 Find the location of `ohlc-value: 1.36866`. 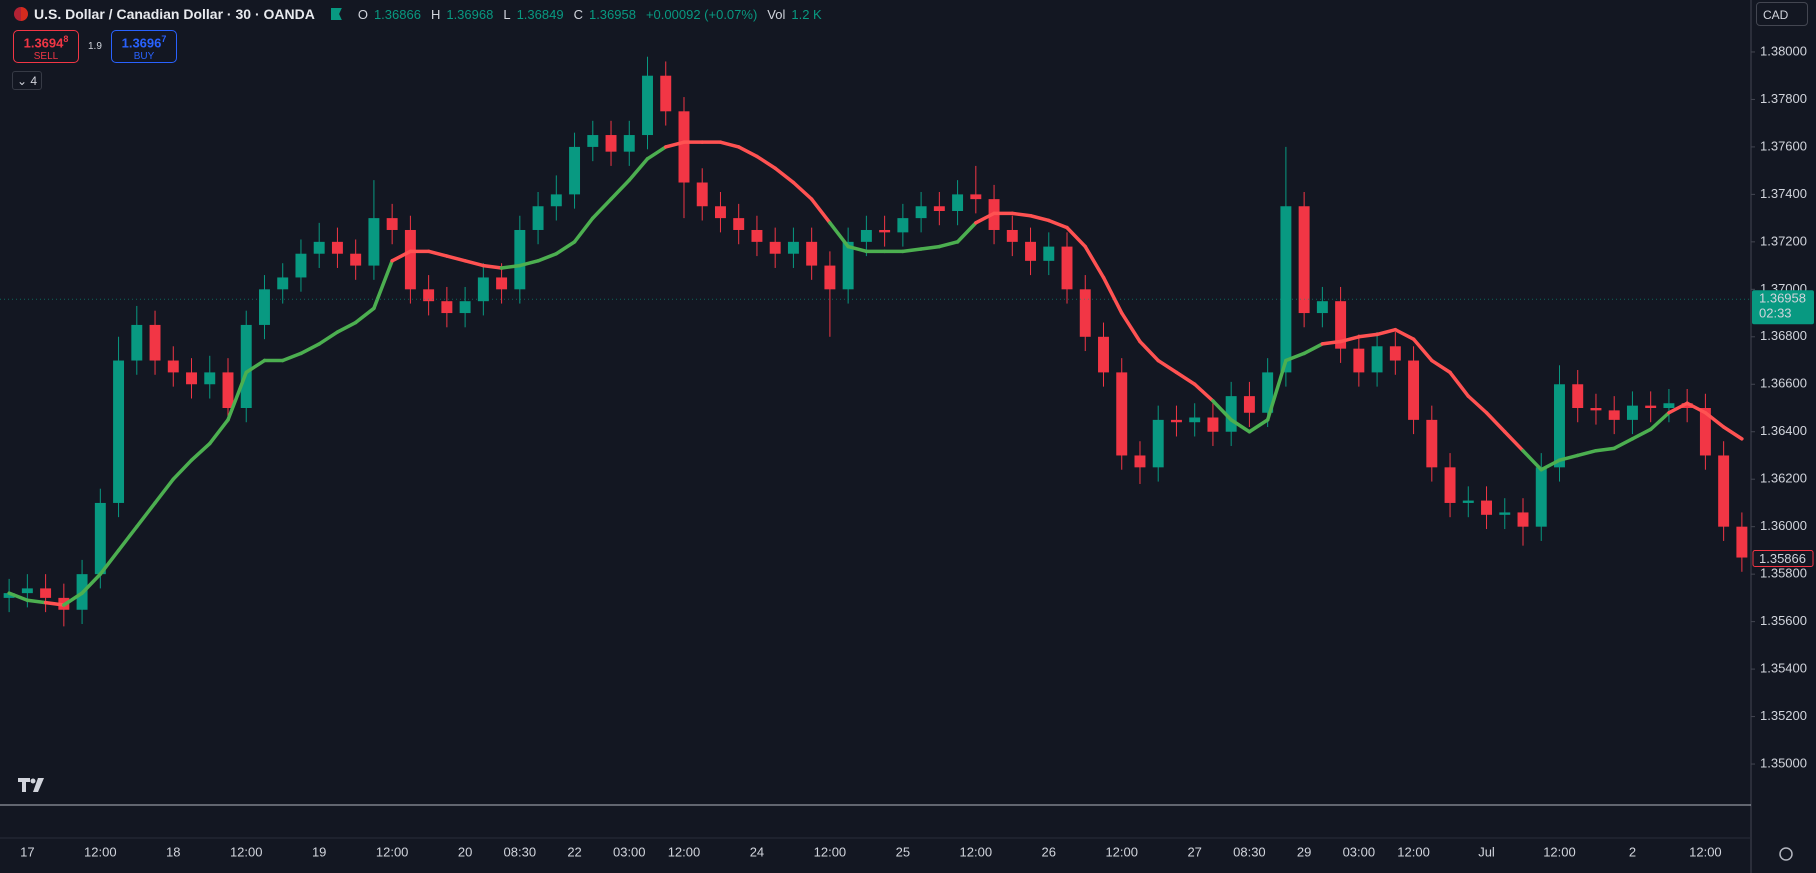

ohlc-value: 1.36866 is located at coordinates (397, 14).